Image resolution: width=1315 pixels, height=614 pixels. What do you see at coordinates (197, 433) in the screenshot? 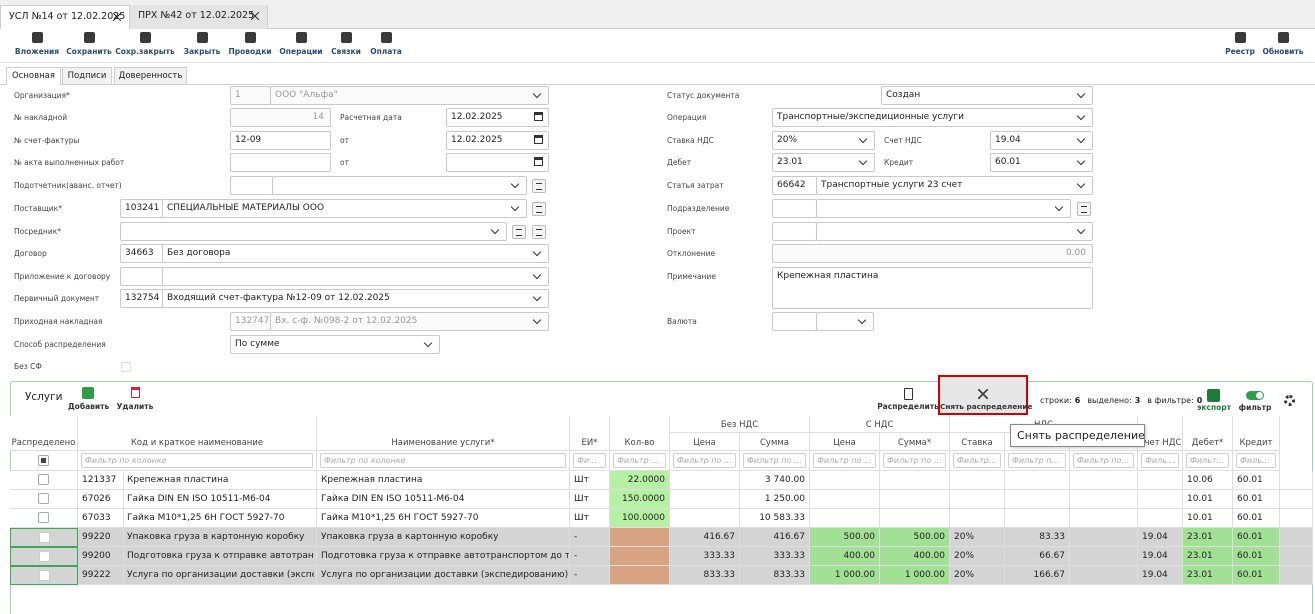
I see `column-header: Код и краткое наименование` at bounding box center [197, 433].